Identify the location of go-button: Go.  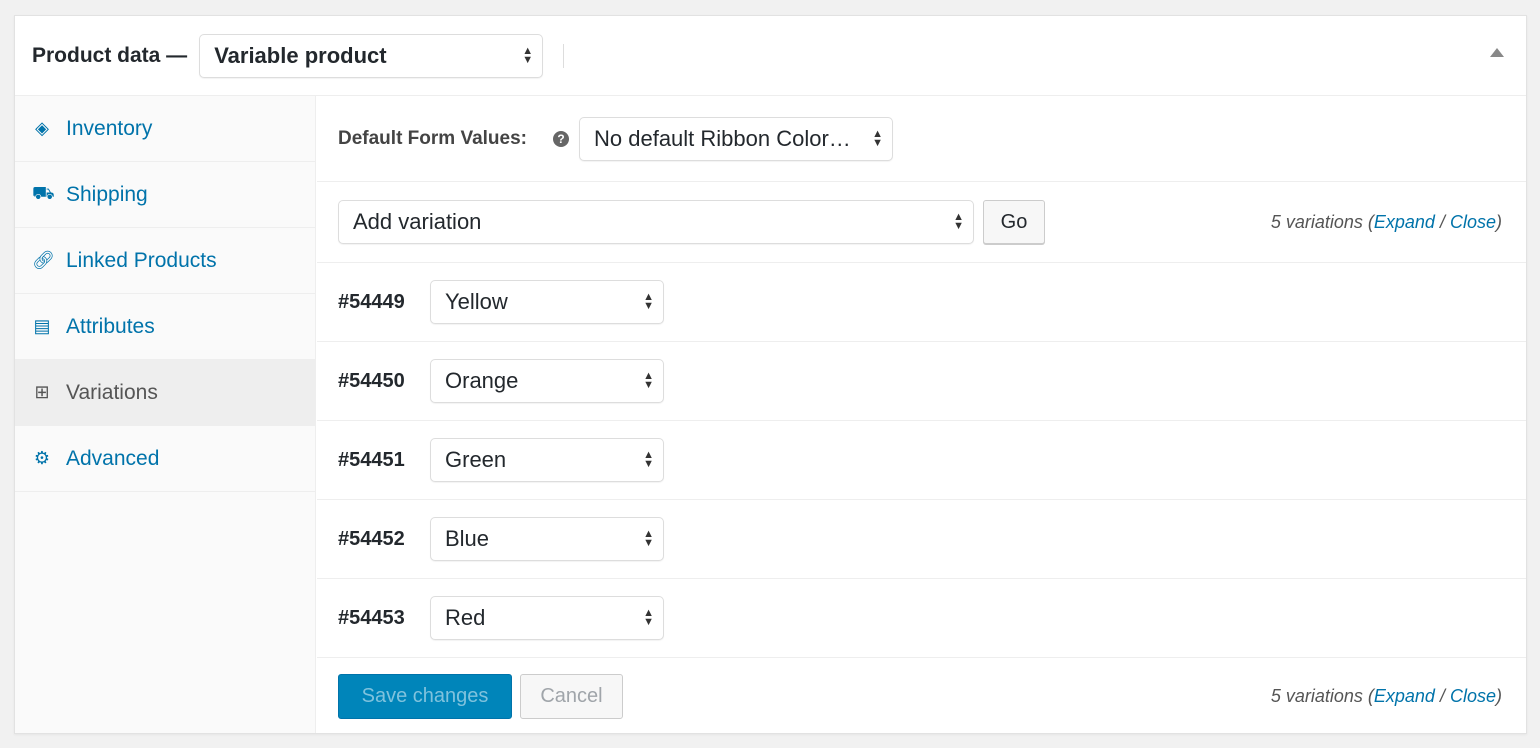
(1014, 222).